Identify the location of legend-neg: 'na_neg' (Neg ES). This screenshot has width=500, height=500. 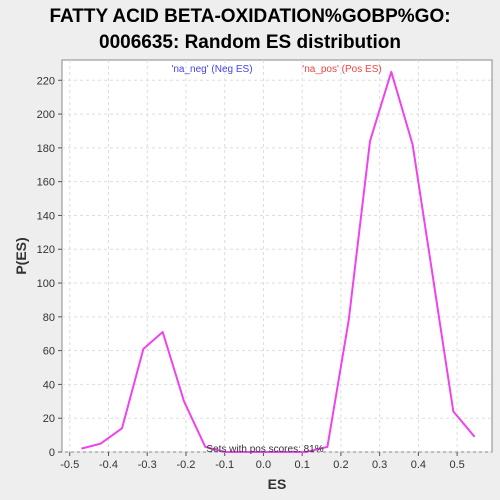
(211, 69).